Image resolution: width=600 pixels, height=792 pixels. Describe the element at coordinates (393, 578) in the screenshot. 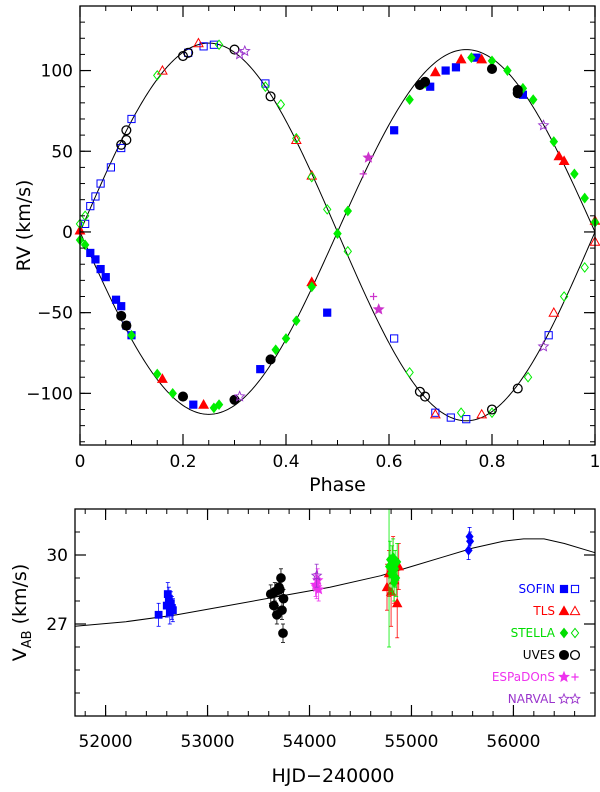

I see `series-stella` at that location.